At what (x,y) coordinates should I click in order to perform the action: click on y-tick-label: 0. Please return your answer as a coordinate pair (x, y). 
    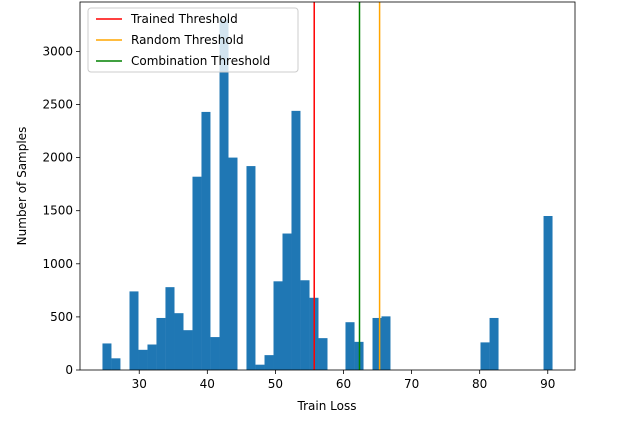
    Looking at the image, I should click on (69, 370).